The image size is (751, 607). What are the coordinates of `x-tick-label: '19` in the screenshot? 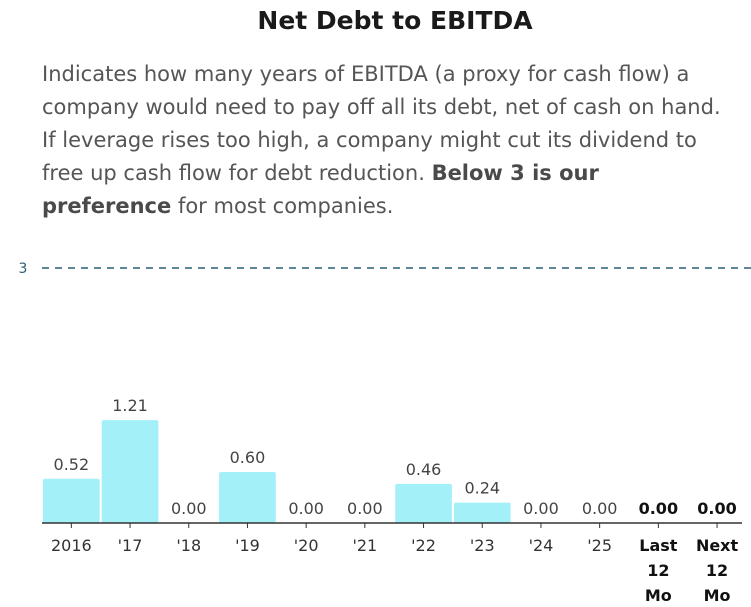 It's located at (247, 545).